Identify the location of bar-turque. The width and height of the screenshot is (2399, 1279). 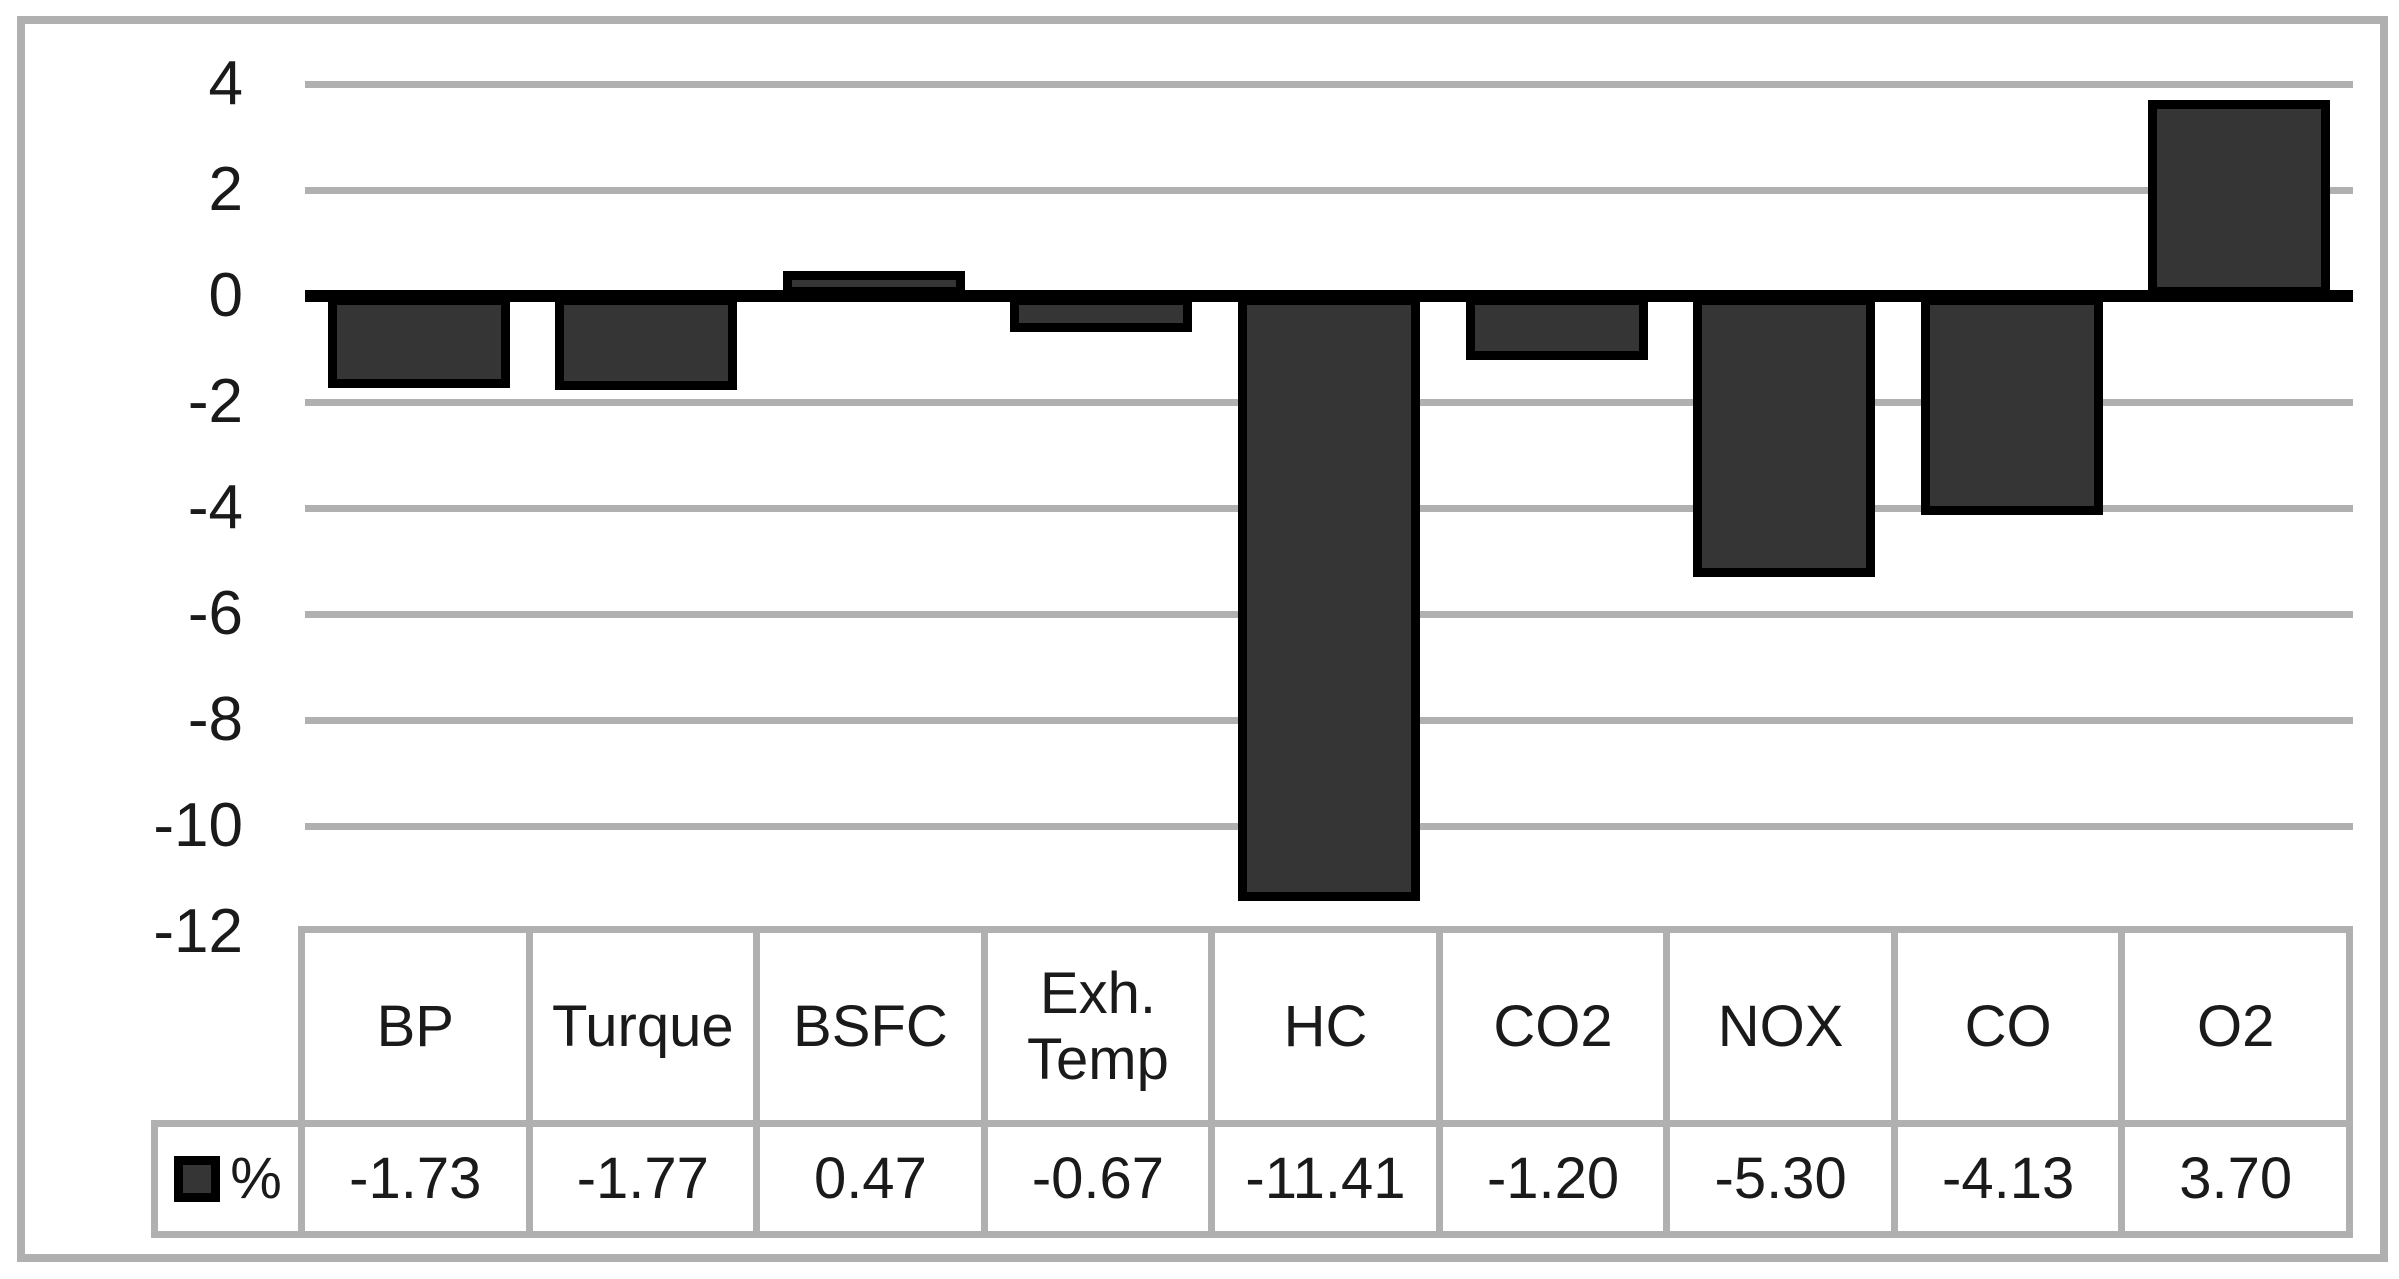
(646, 343).